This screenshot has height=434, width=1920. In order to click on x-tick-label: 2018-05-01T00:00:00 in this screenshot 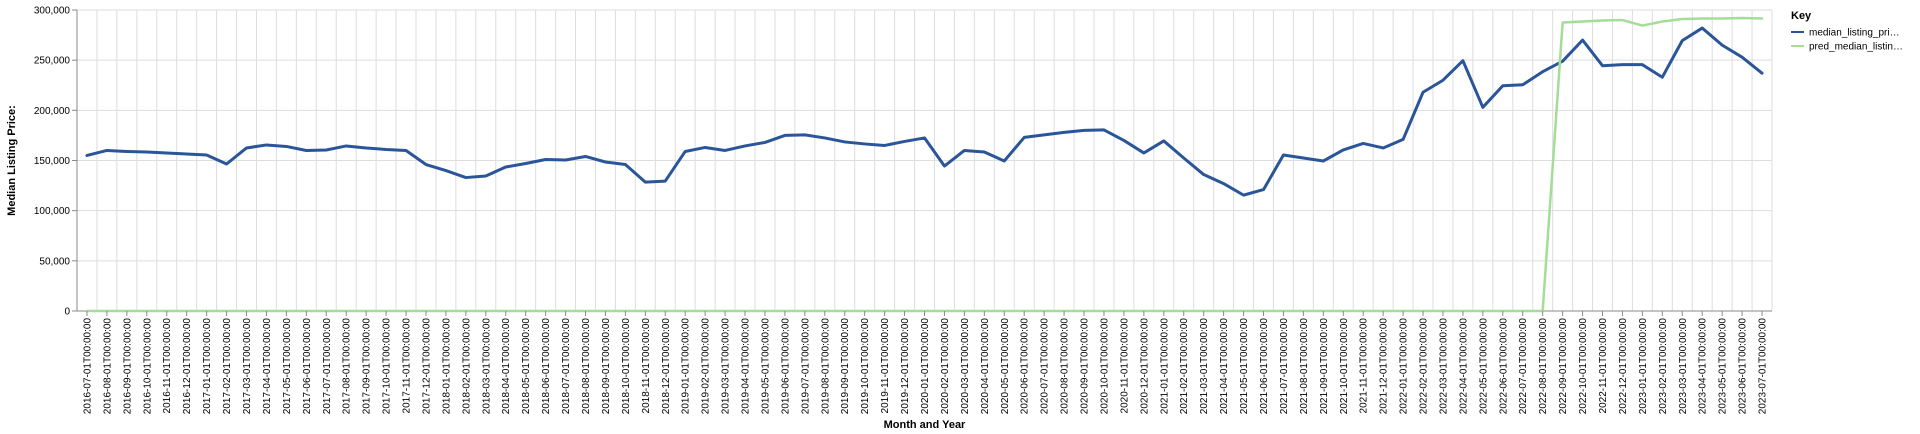, I will do `click(526, 366)`.